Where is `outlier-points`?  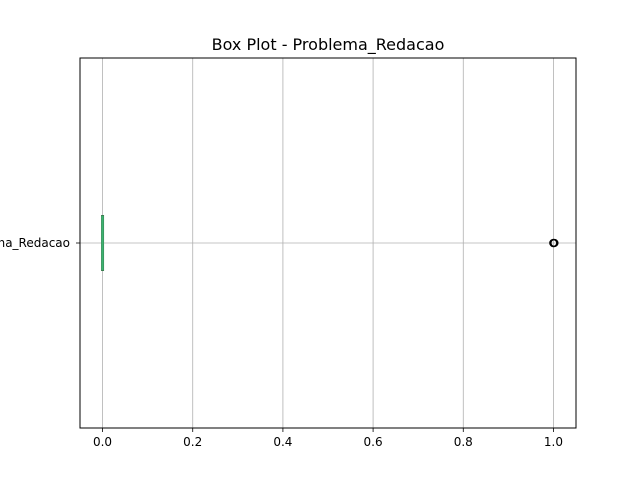 outlier-points is located at coordinates (554, 243).